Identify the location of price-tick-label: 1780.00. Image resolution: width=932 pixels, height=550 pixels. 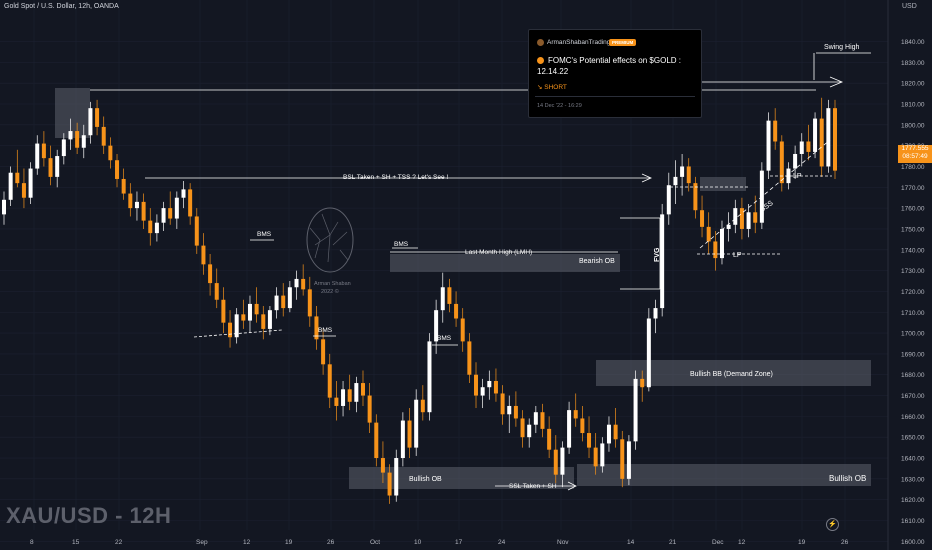
(913, 167).